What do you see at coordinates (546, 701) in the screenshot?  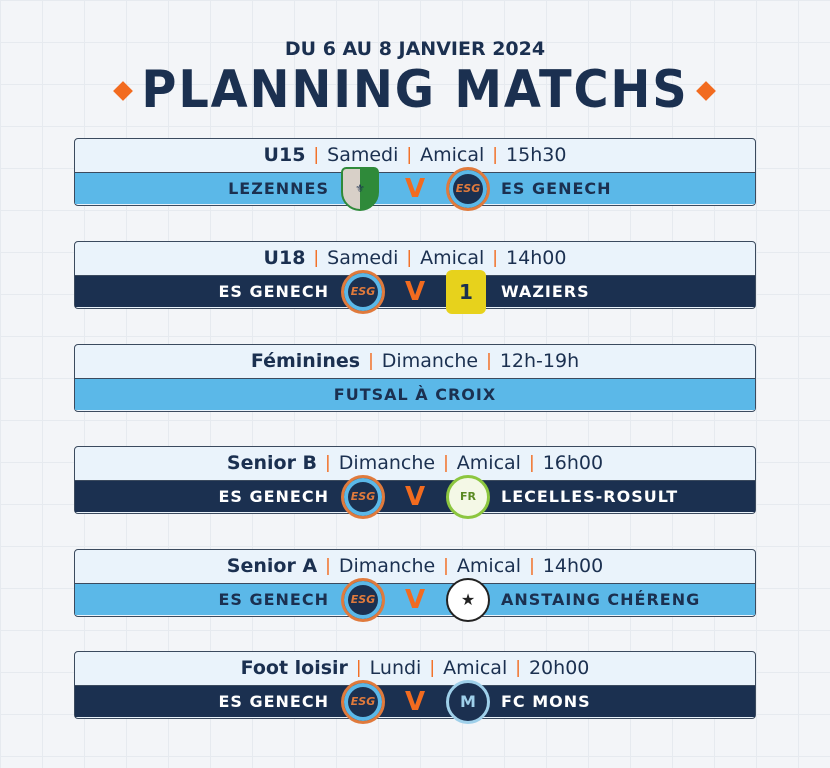 I see `away-team: FC MONS` at bounding box center [546, 701].